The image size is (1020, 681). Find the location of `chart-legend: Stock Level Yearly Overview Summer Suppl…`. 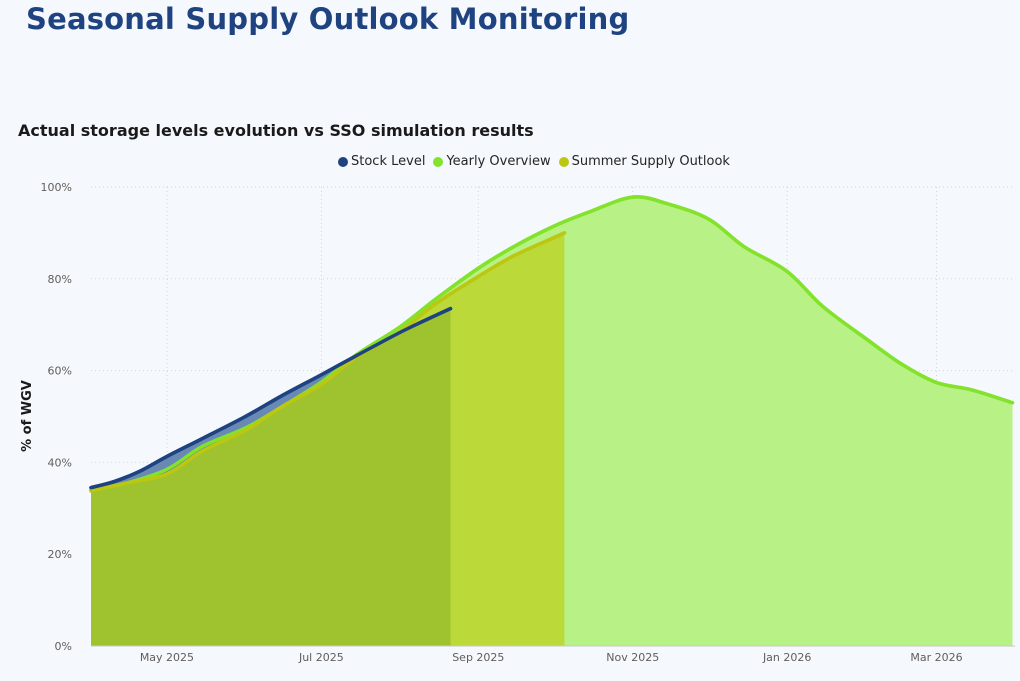

chart-legend: Stock Level Yearly Overview Summer Suppl… is located at coordinates (538, 161).